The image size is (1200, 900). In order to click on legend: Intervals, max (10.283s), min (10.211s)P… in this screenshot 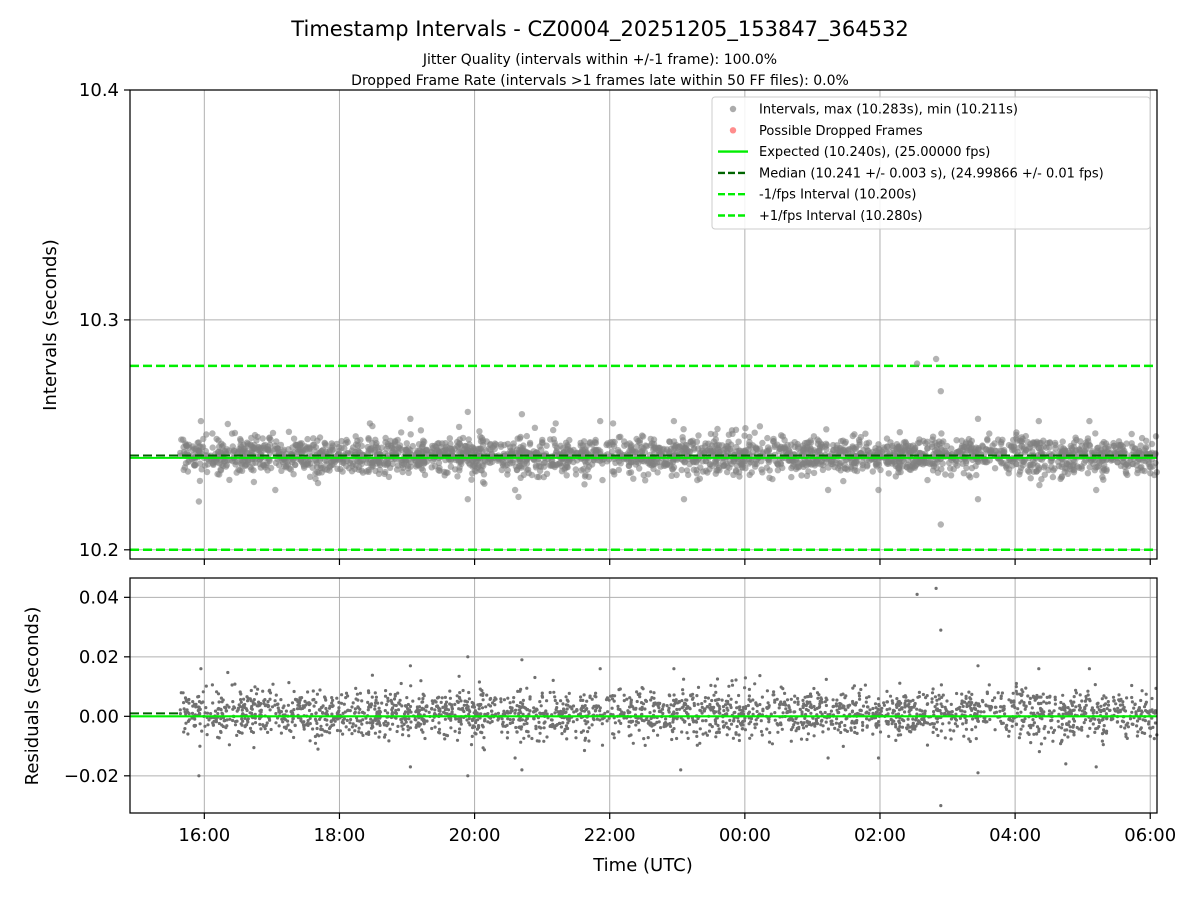, I will do `click(931, 163)`.